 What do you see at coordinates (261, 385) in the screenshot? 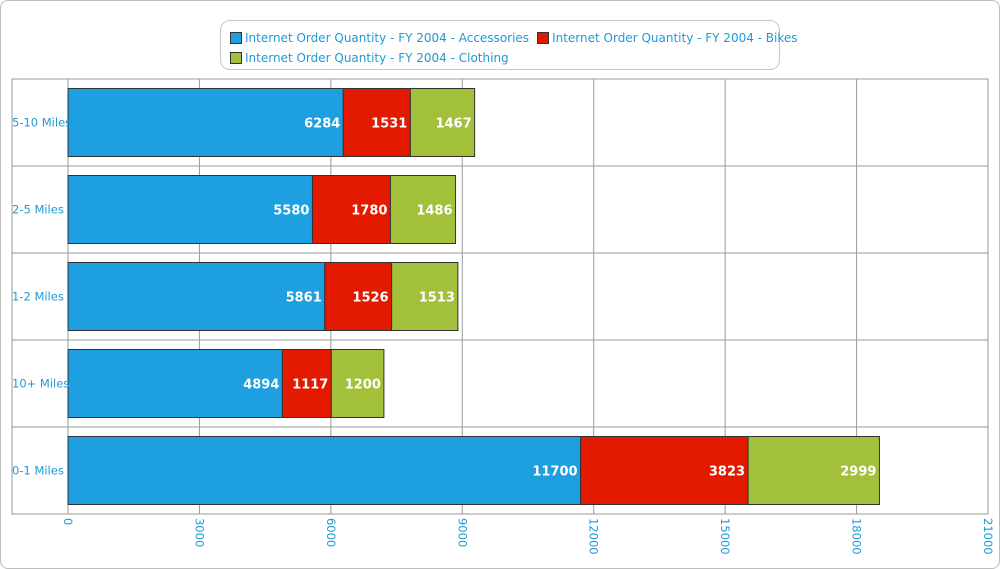
I see `data-label: 4894` at bounding box center [261, 385].